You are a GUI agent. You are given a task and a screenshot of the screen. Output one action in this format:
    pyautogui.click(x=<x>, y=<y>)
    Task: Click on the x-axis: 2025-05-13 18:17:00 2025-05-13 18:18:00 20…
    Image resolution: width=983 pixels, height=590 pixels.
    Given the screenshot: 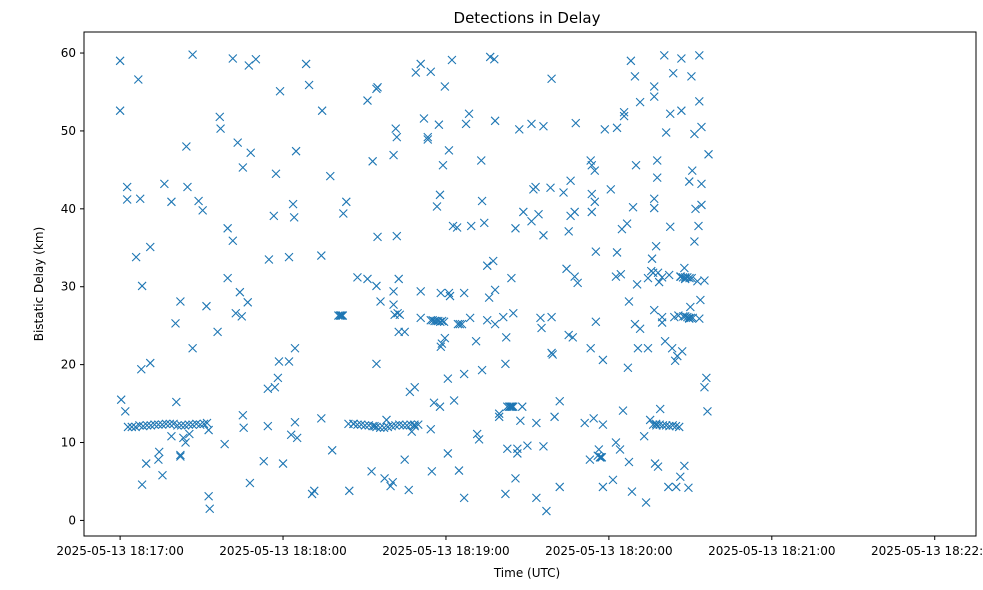 What is the action you would take?
    pyautogui.click(x=519, y=547)
    